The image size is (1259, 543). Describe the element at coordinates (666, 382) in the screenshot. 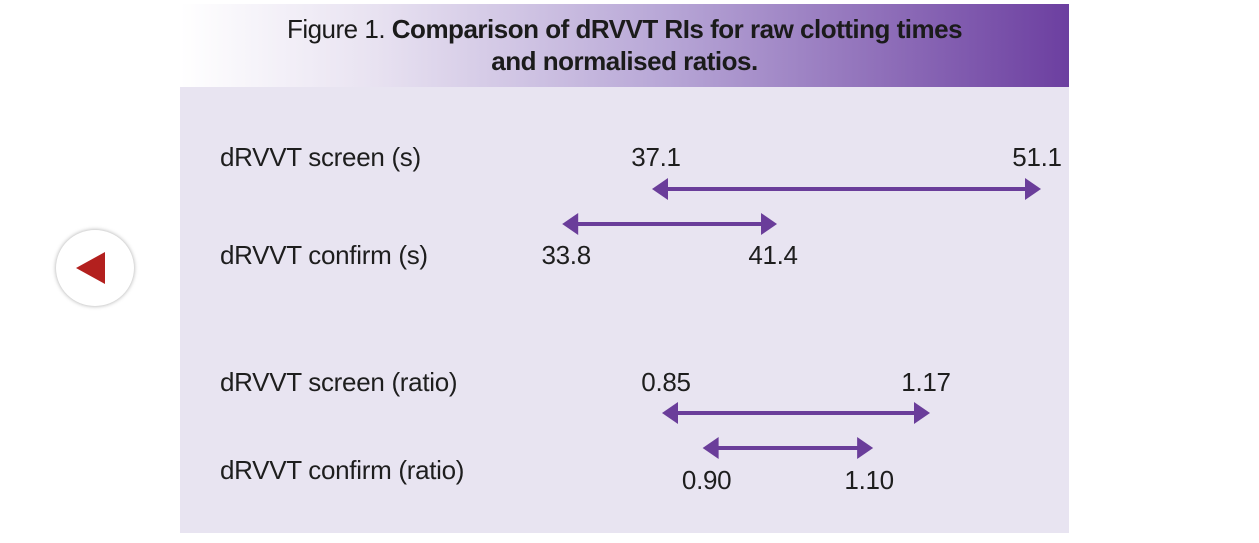

I see `range-low-value: 0.85` at that location.